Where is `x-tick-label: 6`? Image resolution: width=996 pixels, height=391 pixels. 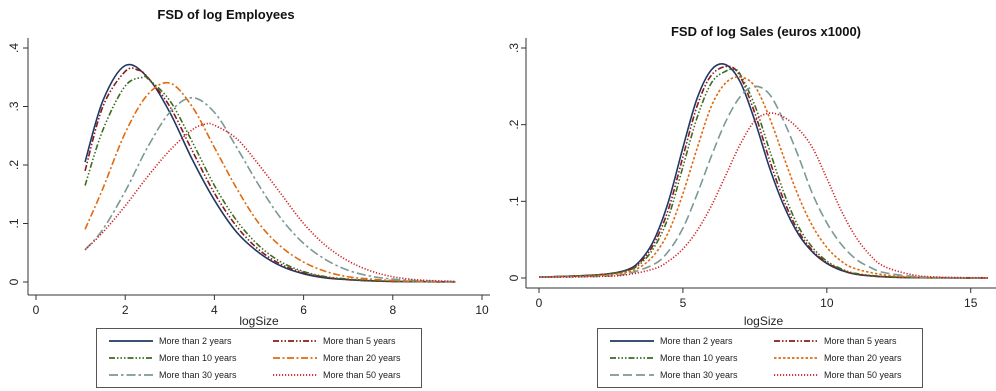 x-tick-label: 6 is located at coordinates (303, 310).